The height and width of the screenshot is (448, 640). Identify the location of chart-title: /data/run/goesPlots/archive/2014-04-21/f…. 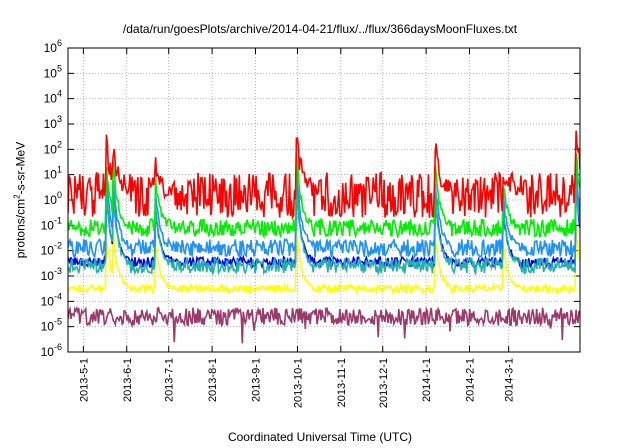
(320, 29).